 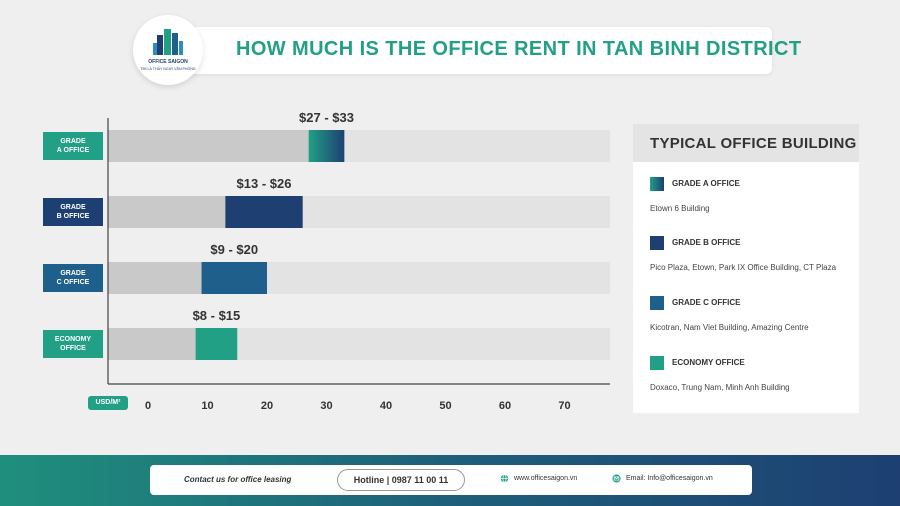 I want to click on x-tick-label: 30, so click(x=326, y=406).